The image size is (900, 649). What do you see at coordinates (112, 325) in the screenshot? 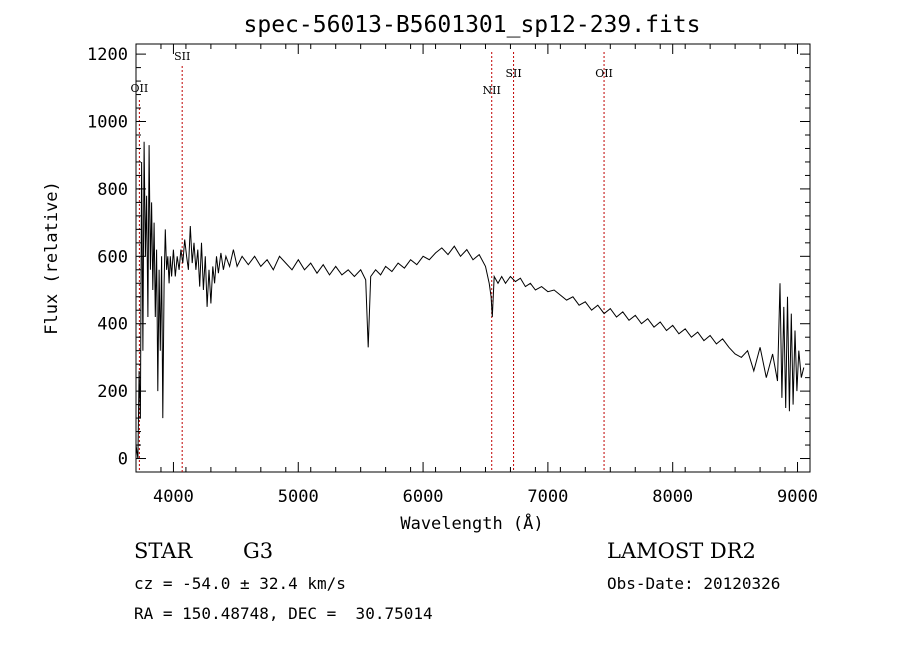
I see `y-tick-label: 400` at bounding box center [112, 325].